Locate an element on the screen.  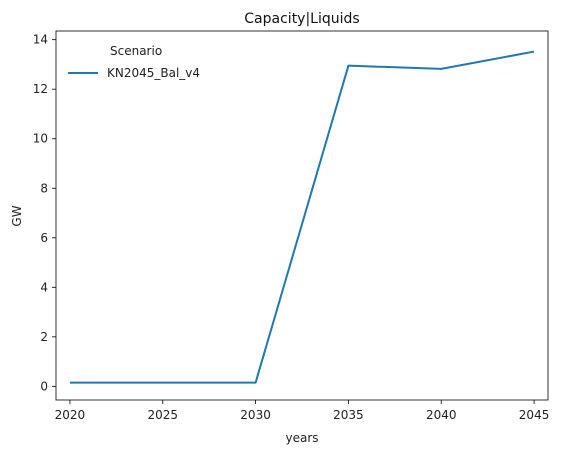
x-axis-label: years is located at coordinates (301, 438).